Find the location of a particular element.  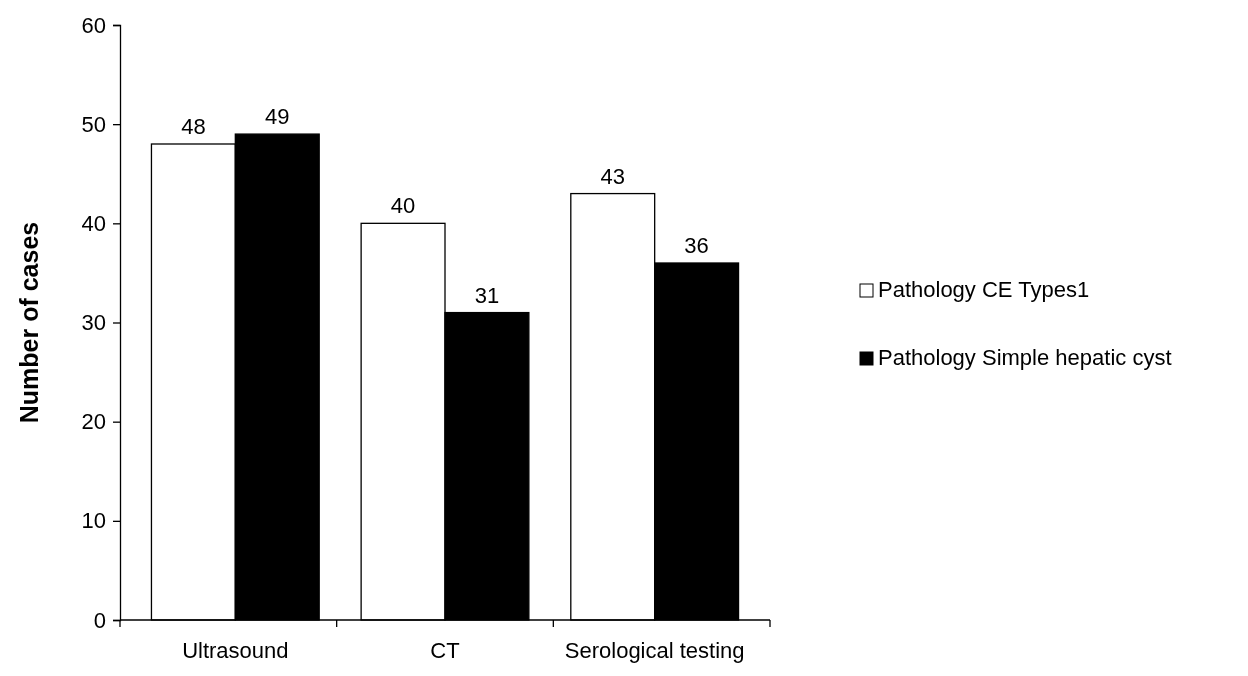

y-tick-label: 20 is located at coordinates (93, 422).